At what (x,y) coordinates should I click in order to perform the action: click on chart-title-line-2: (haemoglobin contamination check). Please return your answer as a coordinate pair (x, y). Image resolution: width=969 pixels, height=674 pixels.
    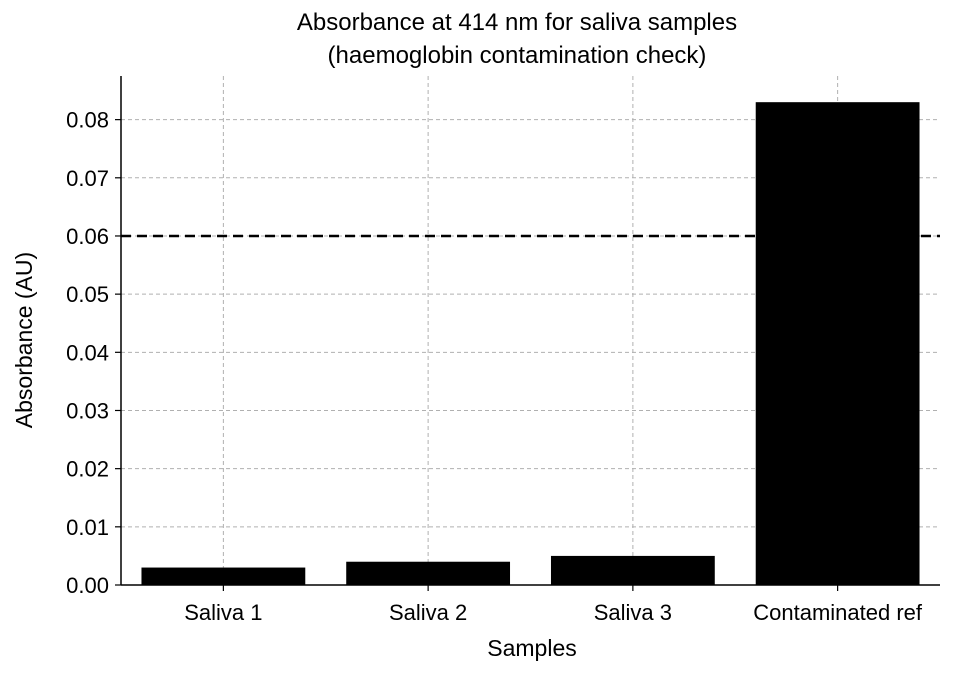
    Looking at the image, I should click on (517, 55).